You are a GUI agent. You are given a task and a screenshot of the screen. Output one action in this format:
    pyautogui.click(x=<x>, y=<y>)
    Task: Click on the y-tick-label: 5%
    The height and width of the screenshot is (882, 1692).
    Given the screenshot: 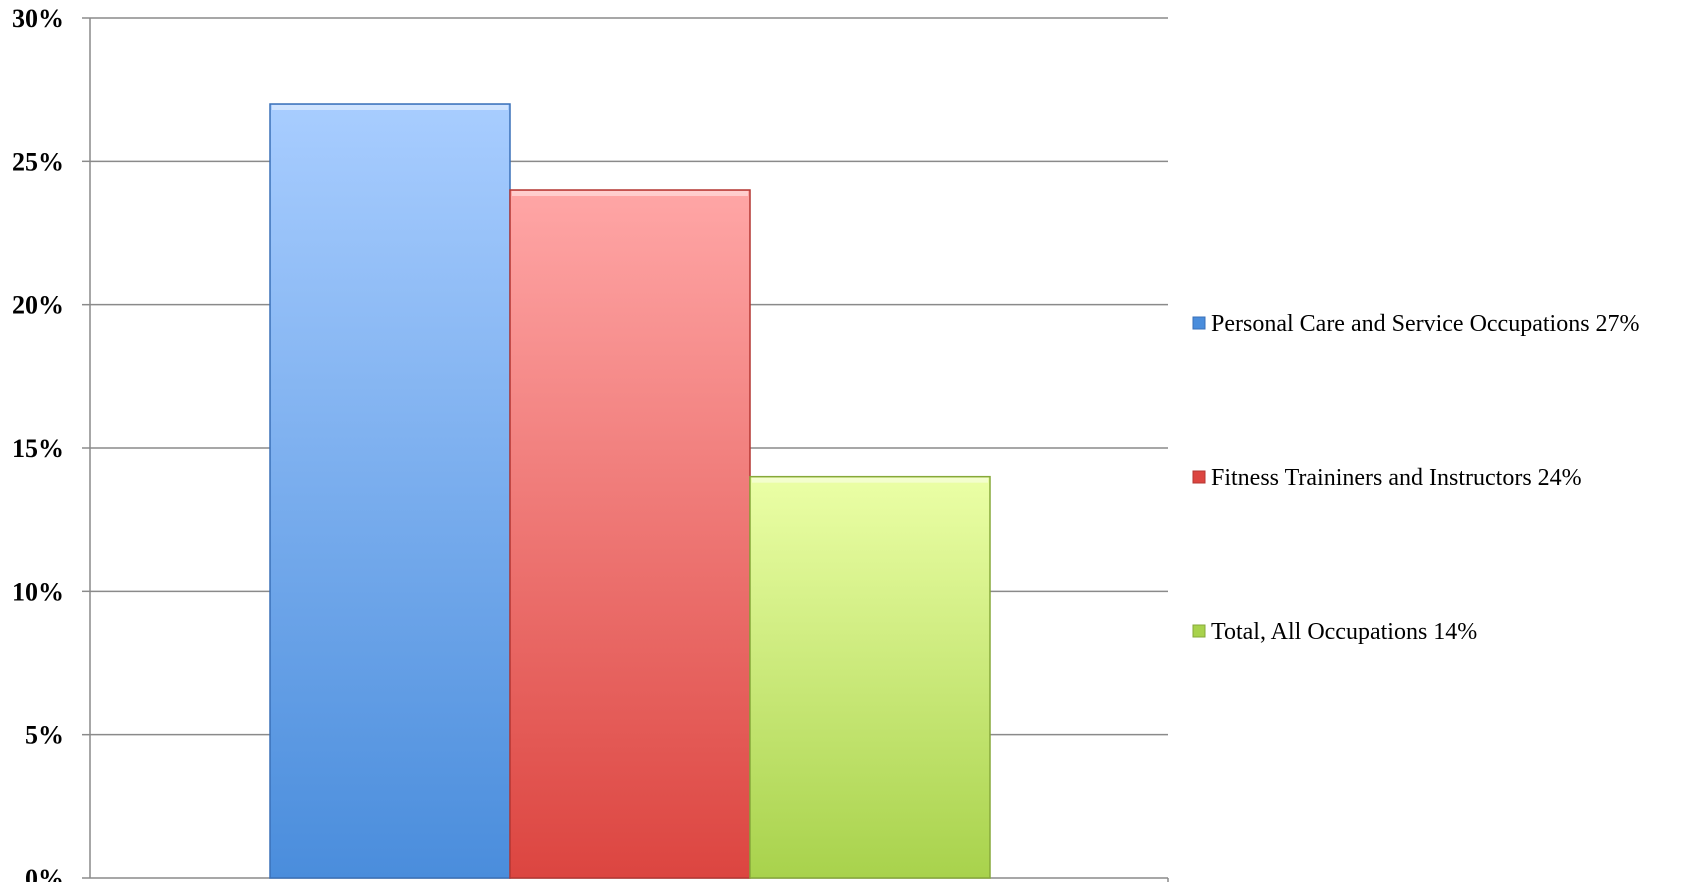 What is the action you would take?
    pyautogui.click(x=44, y=735)
    